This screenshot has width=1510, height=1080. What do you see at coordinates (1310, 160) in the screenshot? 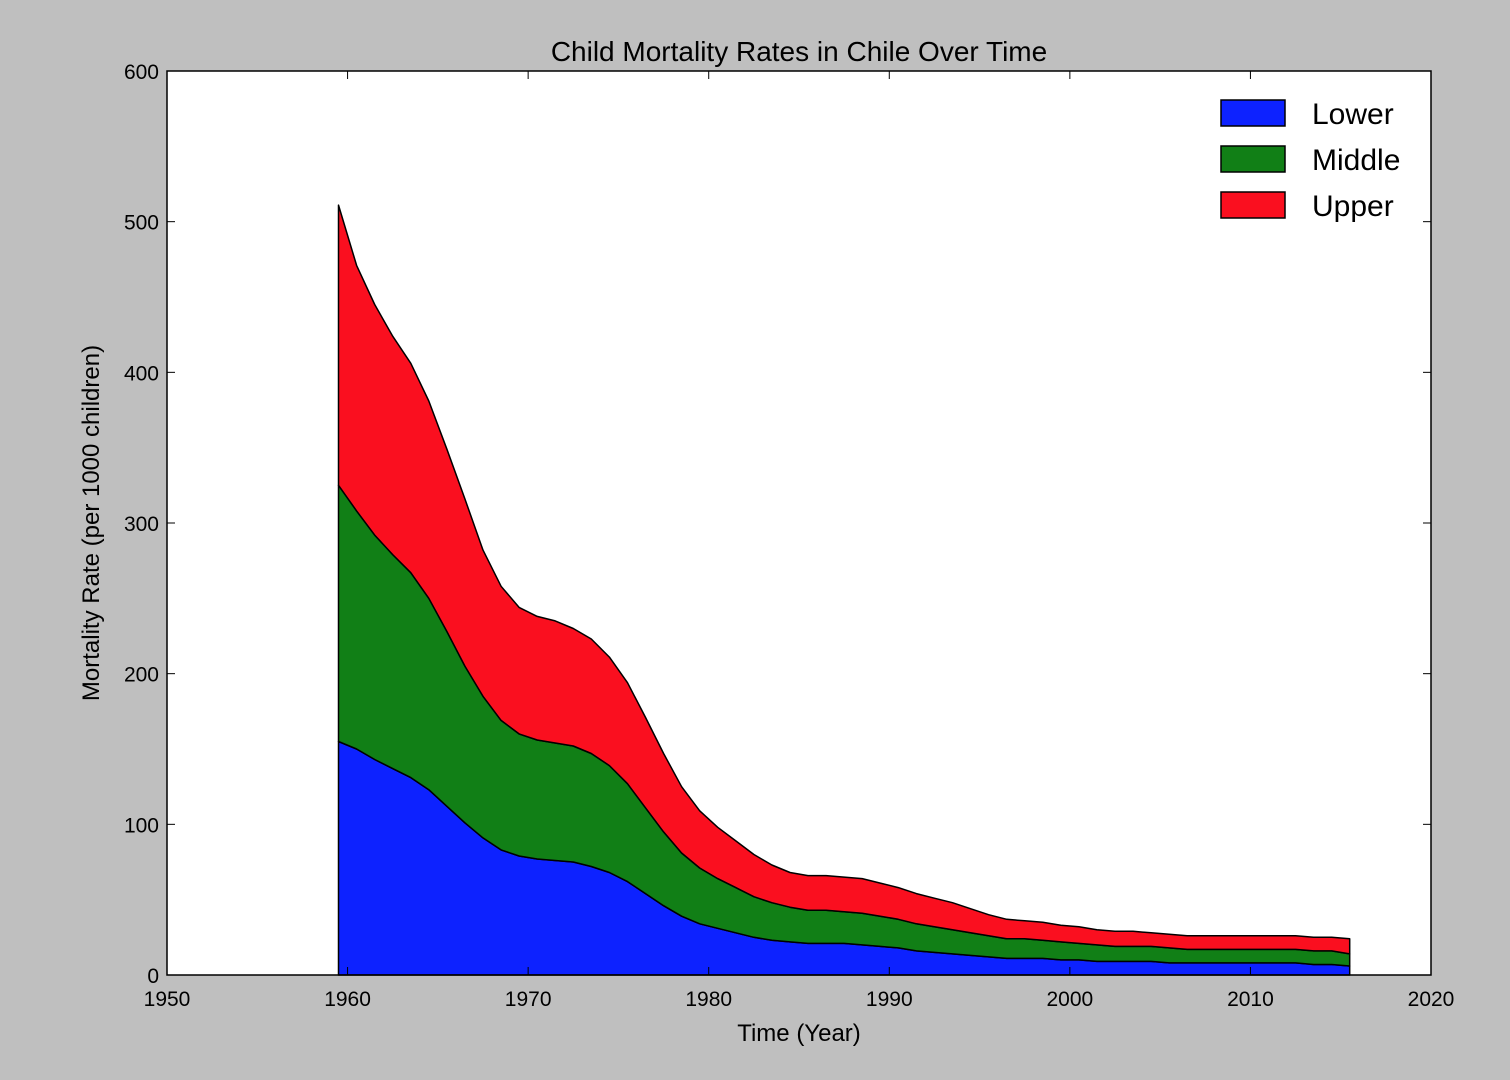
I see `legend: Lower Middle Upper` at bounding box center [1310, 160].